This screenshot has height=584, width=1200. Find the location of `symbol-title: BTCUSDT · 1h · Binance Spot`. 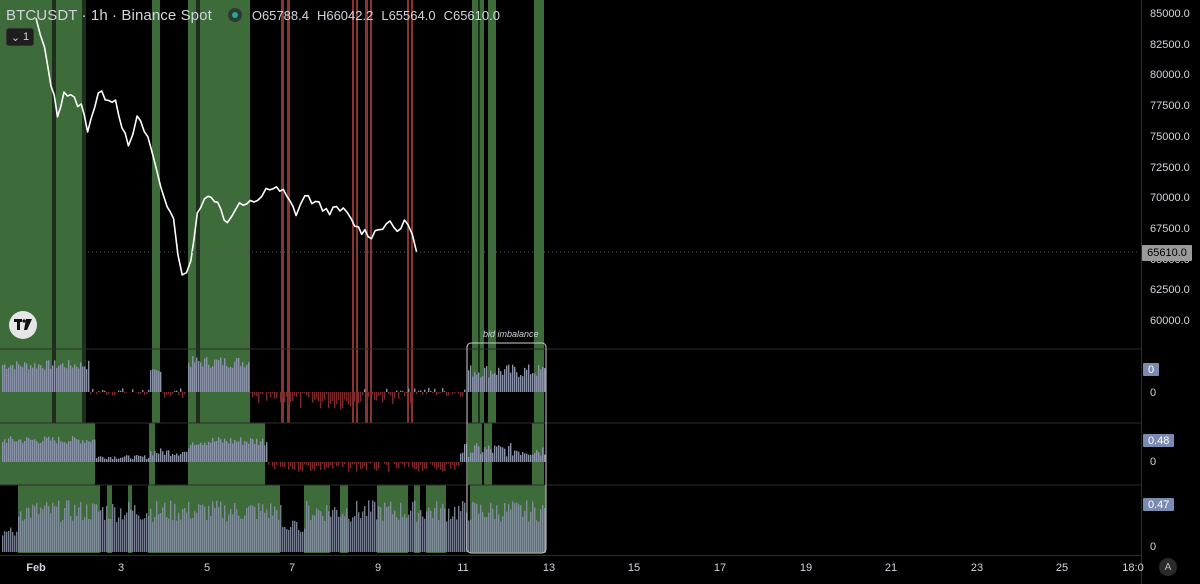

symbol-title: BTCUSDT · 1h · Binance Spot is located at coordinates (109, 15).